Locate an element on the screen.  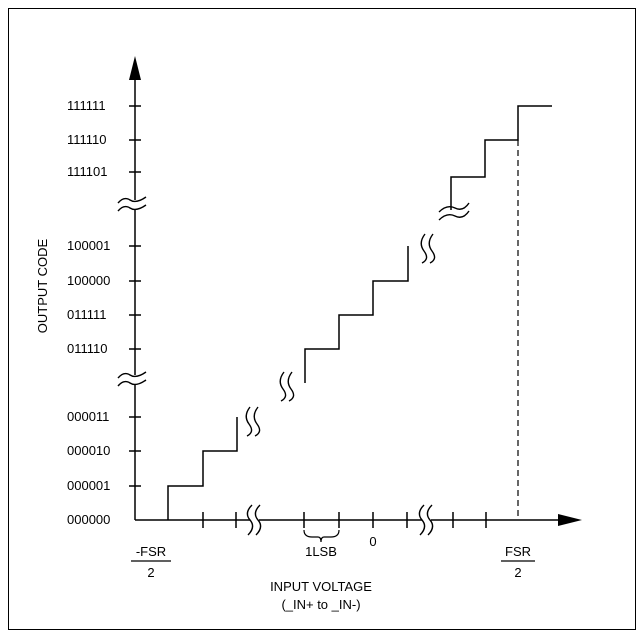
y-label-111110: 111110 is located at coordinates (87, 139).